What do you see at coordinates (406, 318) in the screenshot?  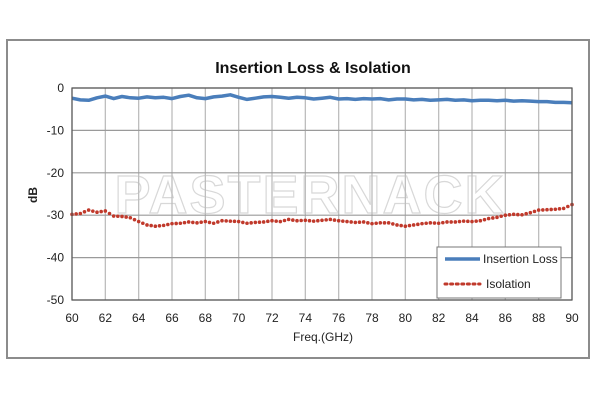 I see `x-tick-label: 80` at bounding box center [406, 318].